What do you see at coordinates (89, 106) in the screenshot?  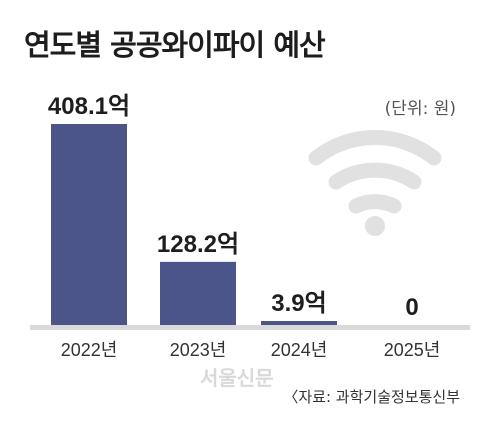 I see `bar-value-label-0: 408.1억` at bounding box center [89, 106].